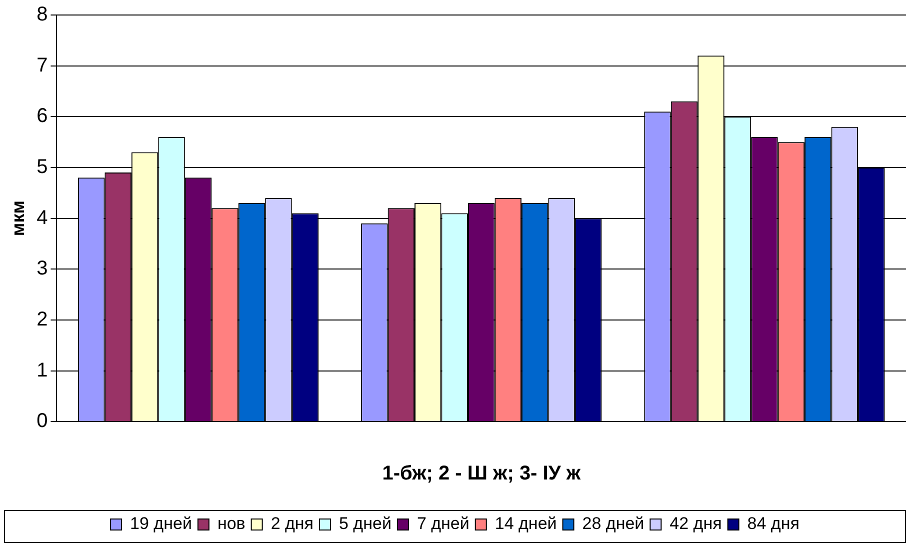 Image resolution: width=906 pixels, height=543 pixels. I want to click on legend-label: 84 дня, so click(773, 524).